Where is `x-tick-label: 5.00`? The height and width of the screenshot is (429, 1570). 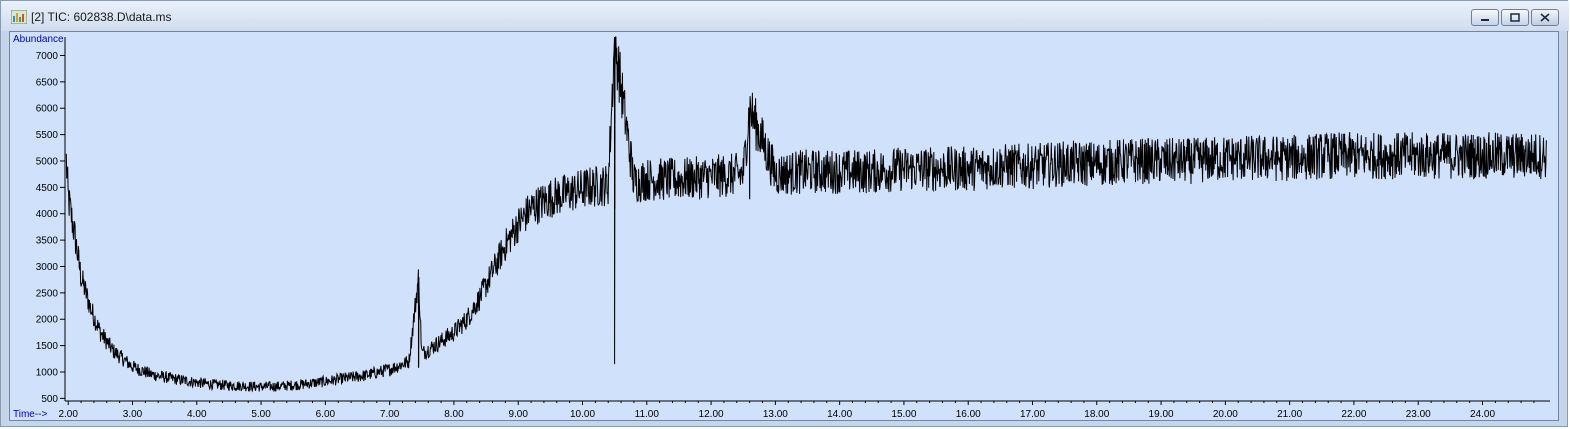
x-tick-label: 5.00 is located at coordinates (261, 414).